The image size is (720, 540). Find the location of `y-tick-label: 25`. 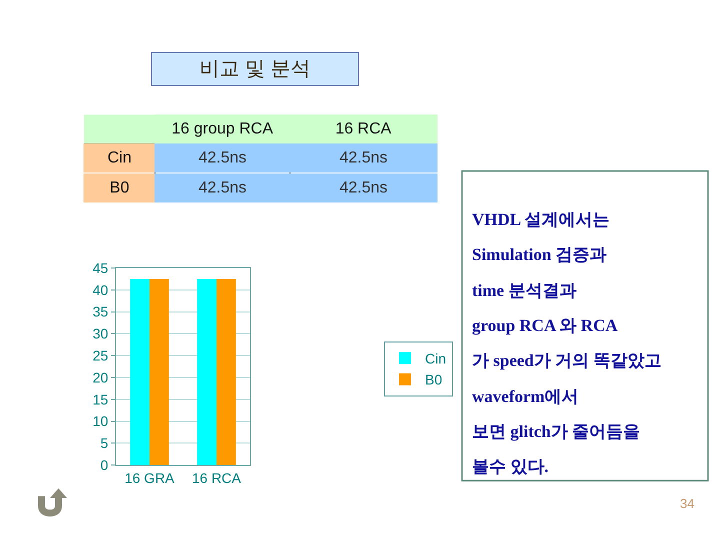

y-tick-label: 25 is located at coordinates (100, 356).